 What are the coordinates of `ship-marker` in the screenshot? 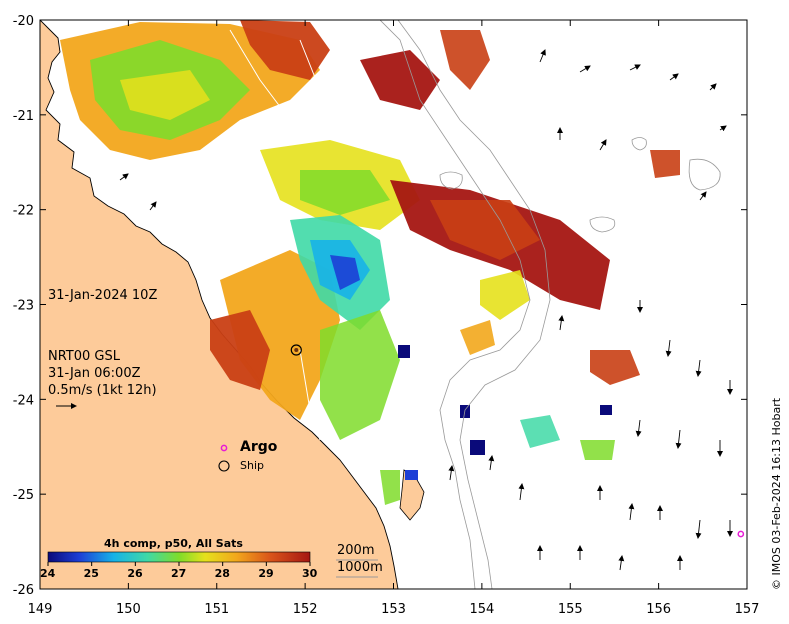 It's located at (296, 350).